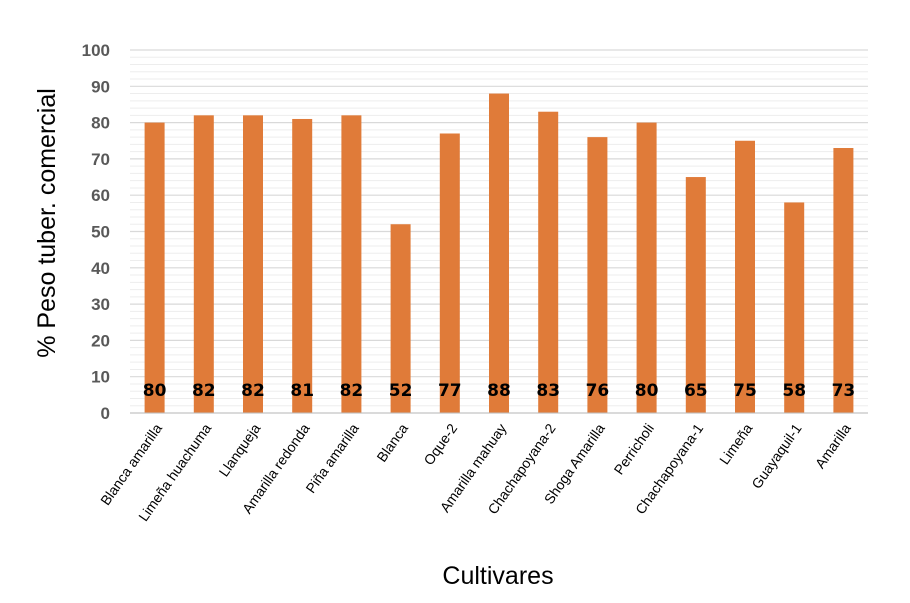  I want to click on y-tick-label: 80, so click(100, 123).